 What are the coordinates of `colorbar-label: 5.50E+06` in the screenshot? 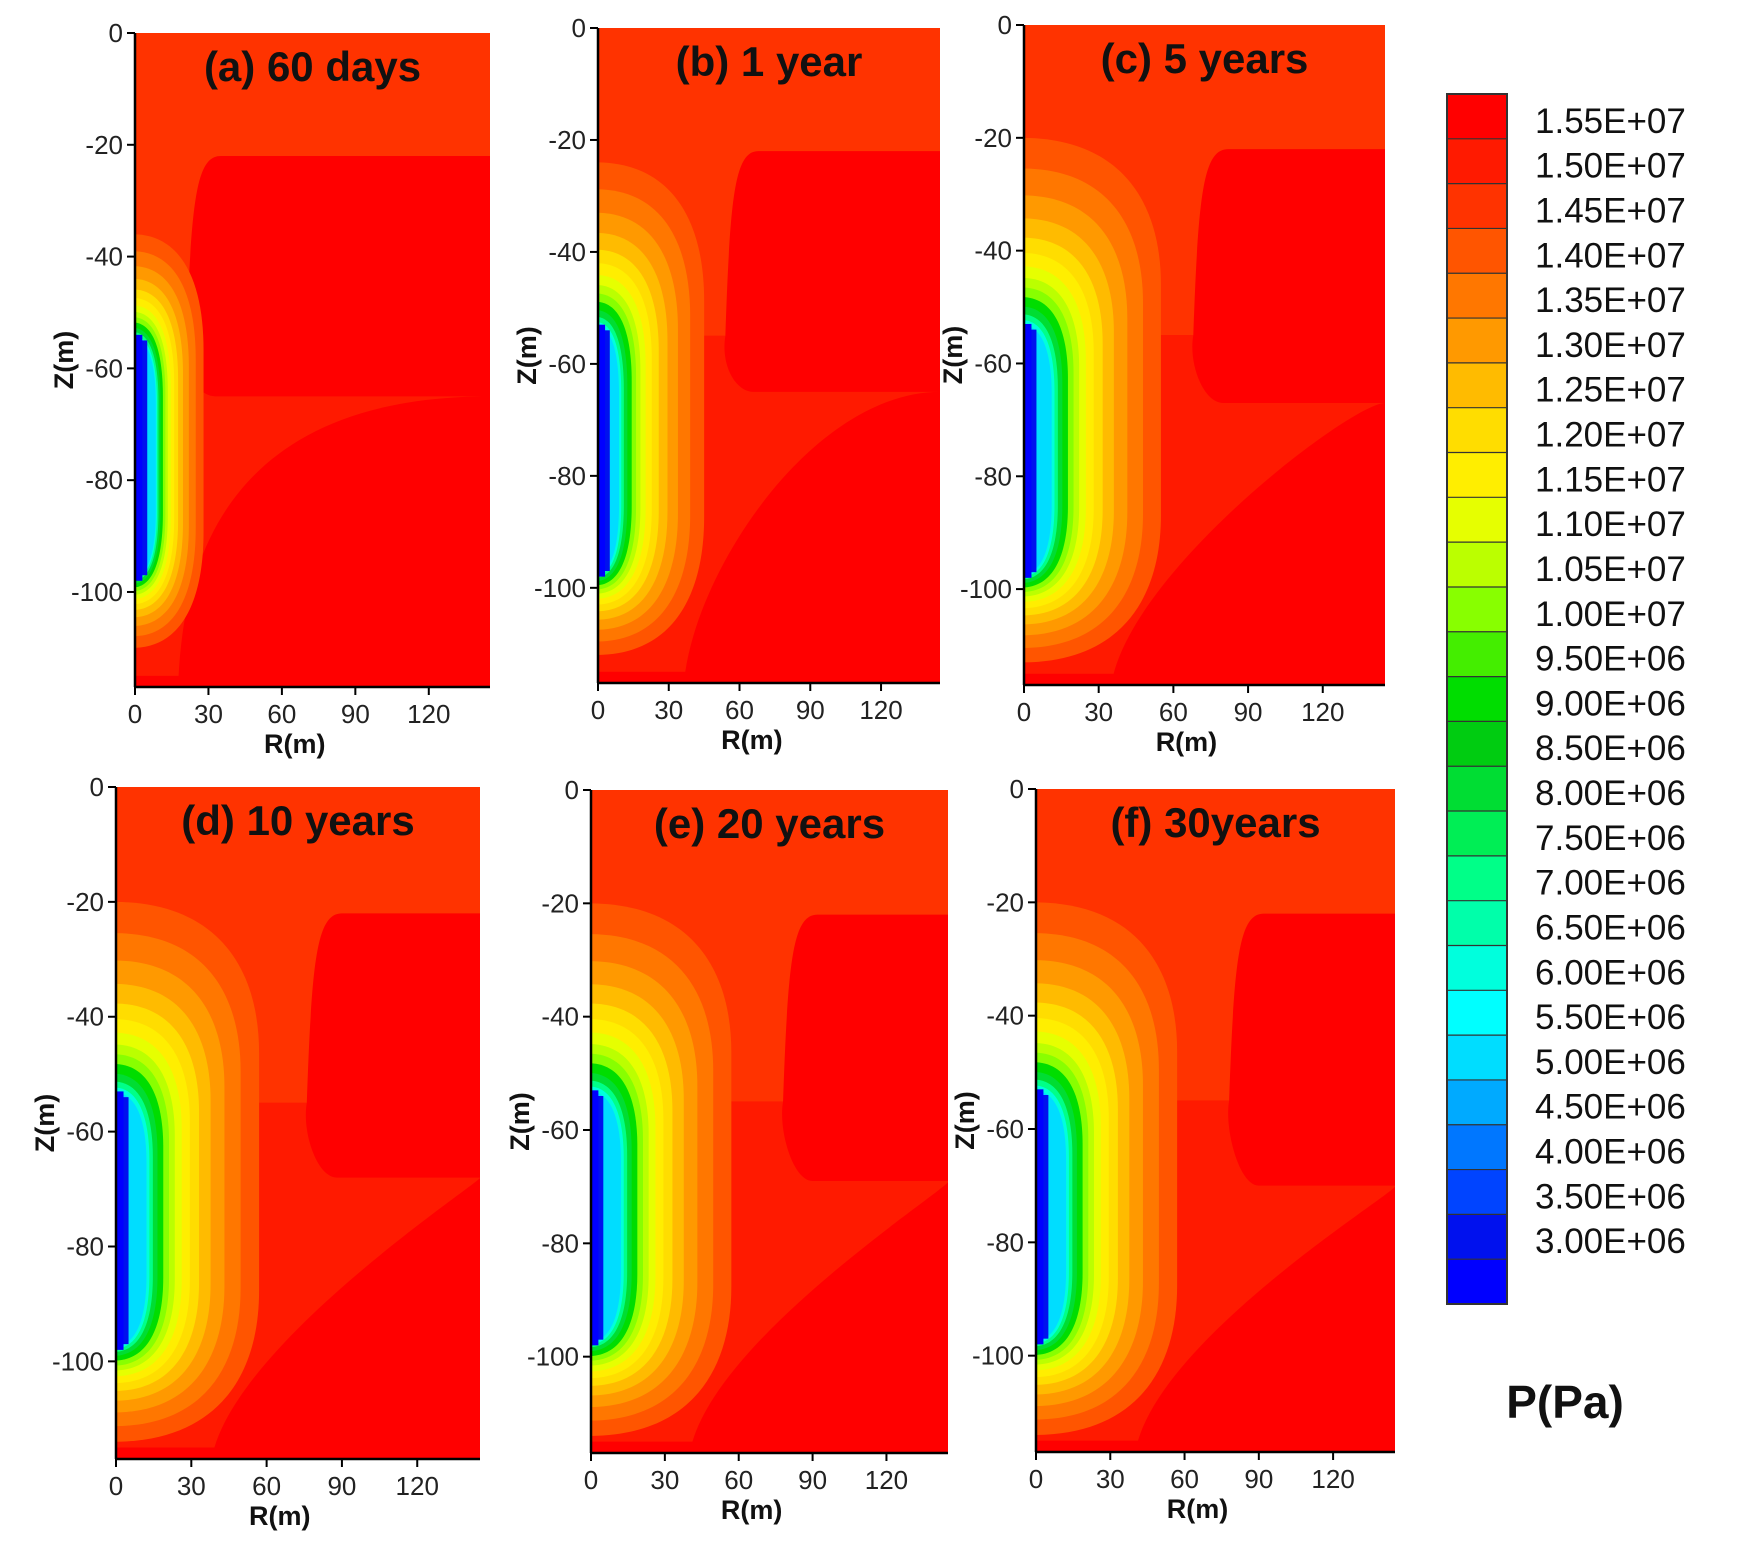 It's located at (1610, 1017).